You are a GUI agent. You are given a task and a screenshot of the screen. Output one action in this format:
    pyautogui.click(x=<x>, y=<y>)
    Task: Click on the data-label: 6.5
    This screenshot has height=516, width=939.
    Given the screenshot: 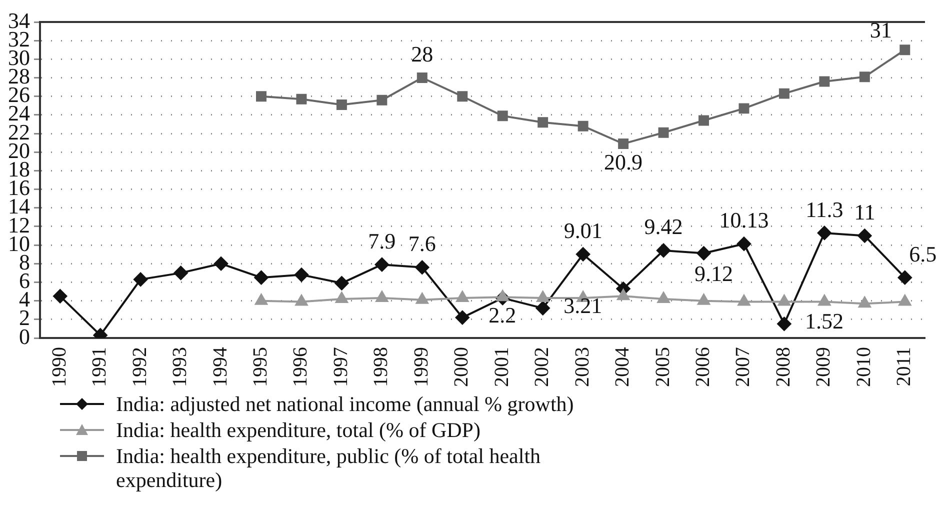 What is the action you would take?
    pyautogui.click(x=923, y=253)
    